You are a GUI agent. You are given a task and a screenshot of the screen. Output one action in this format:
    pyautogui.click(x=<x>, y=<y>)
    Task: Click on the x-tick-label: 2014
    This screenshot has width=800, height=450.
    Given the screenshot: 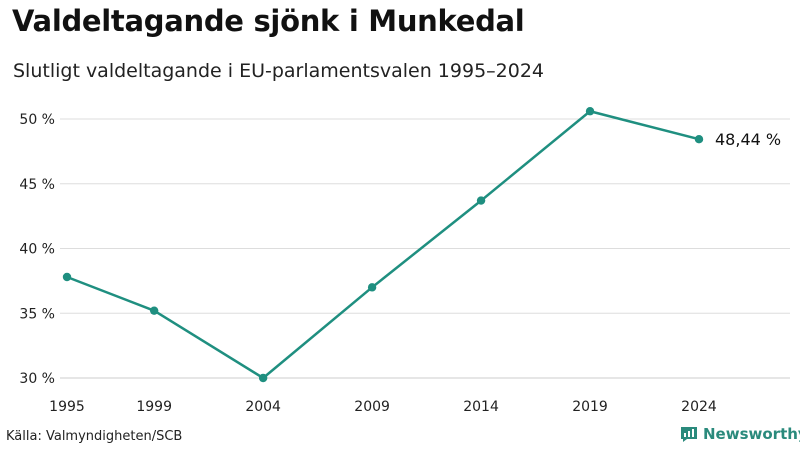 What is the action you would take?
    pyautogui.click(x=481, y=407)
    